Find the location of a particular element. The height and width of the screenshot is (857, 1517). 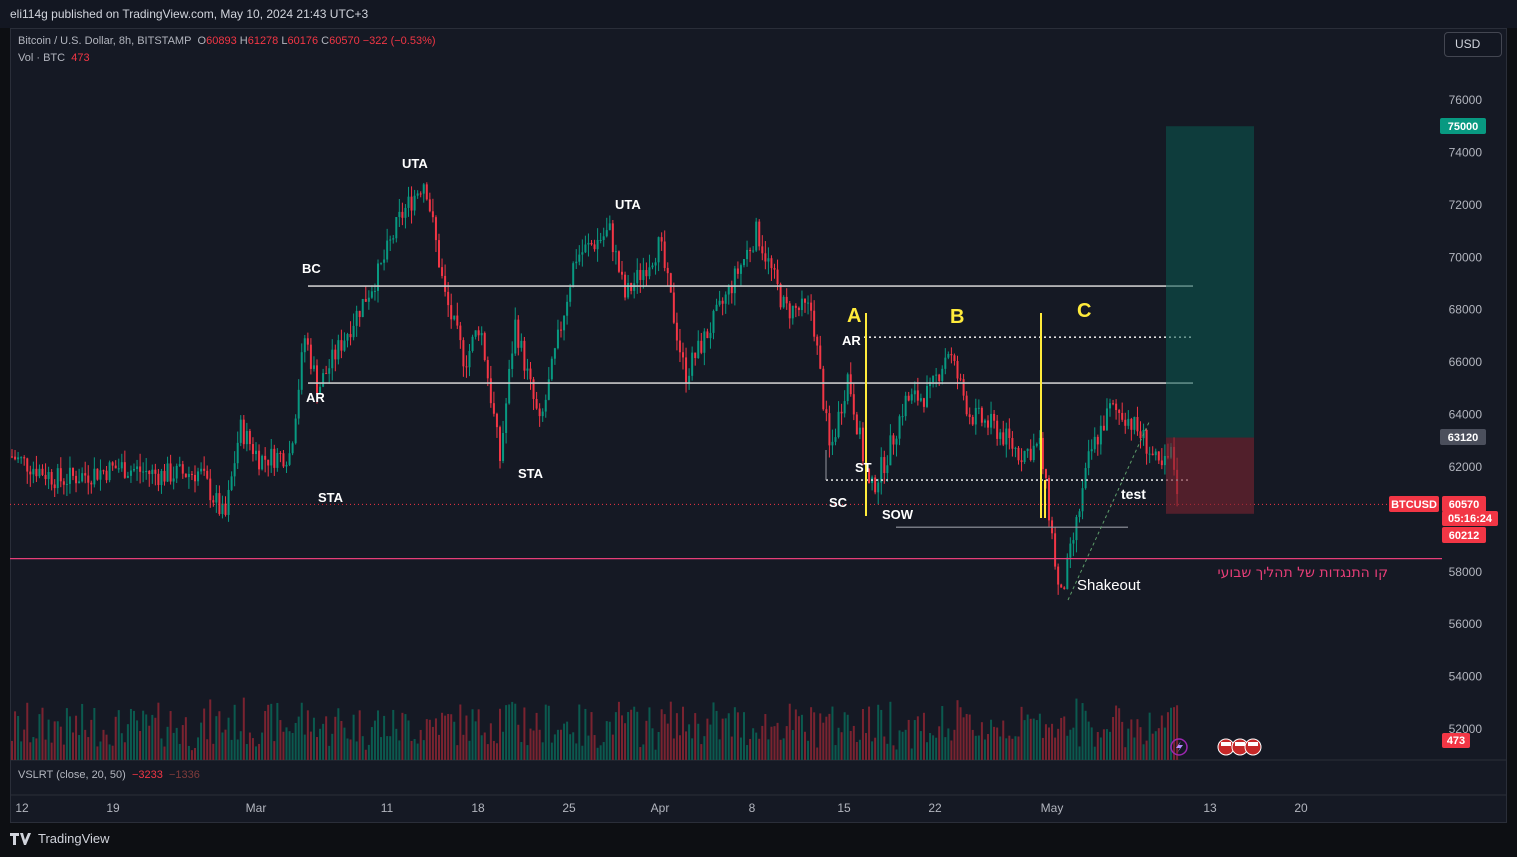

tag-target-bg is located at coordinates (1463, 126).